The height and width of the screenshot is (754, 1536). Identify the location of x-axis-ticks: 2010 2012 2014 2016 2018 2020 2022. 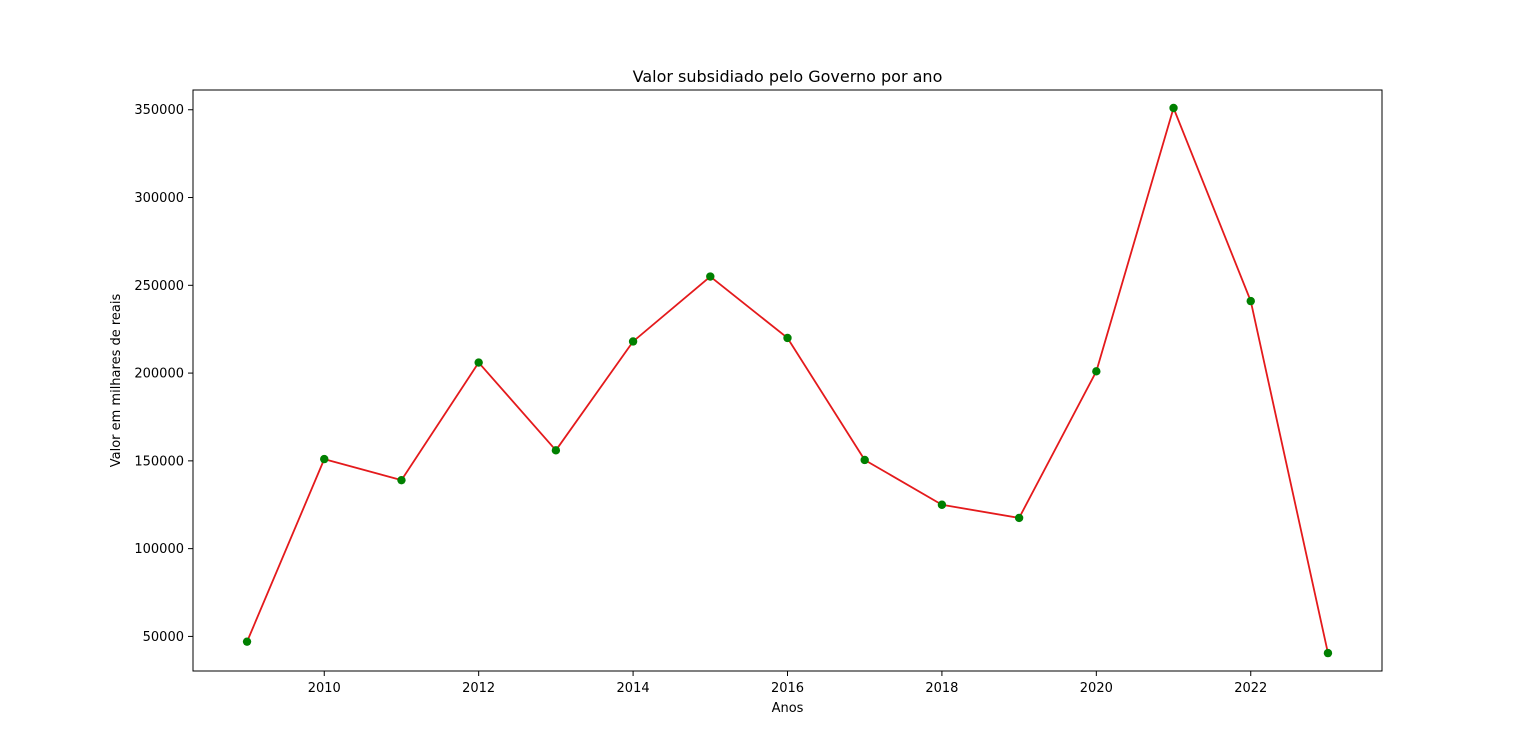
(787, 683).